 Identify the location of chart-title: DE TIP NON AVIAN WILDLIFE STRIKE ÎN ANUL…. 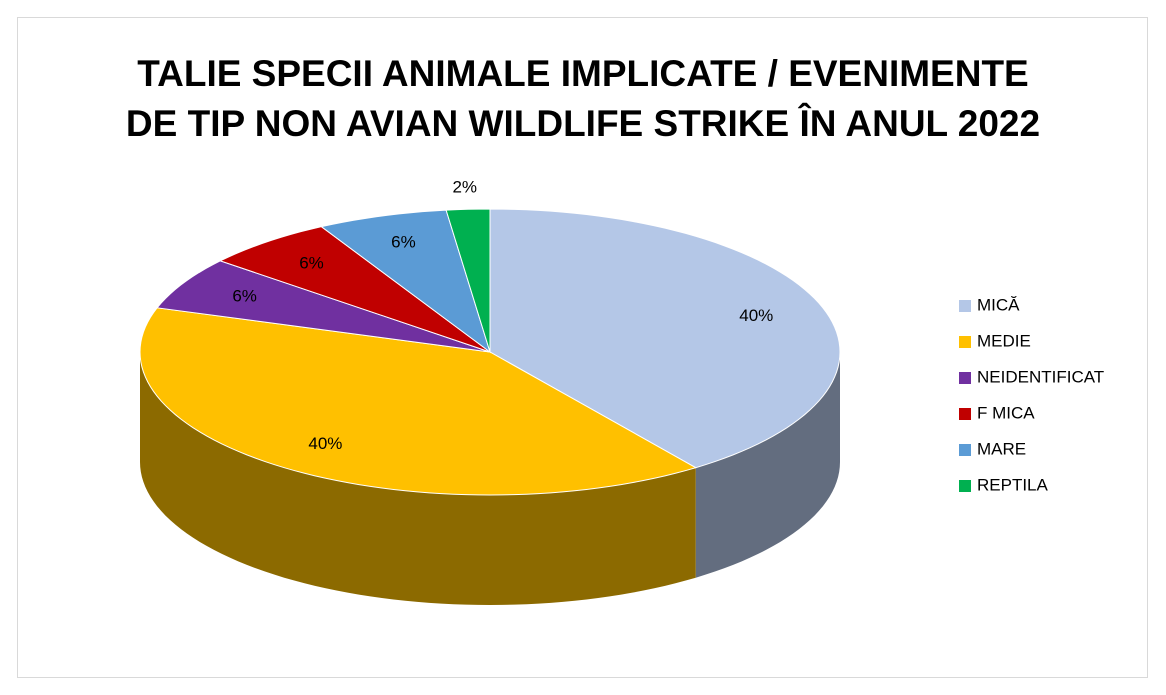
(583, 123).